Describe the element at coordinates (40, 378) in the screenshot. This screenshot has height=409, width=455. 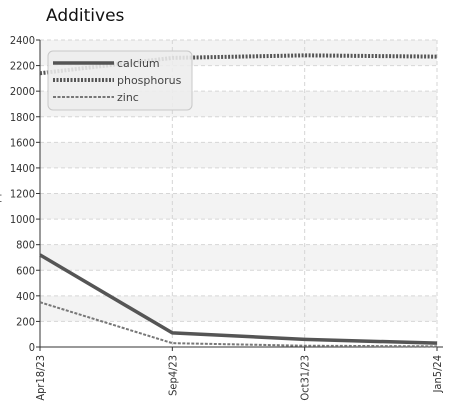
I see `x-tick-label: Apr18/23` at that location.